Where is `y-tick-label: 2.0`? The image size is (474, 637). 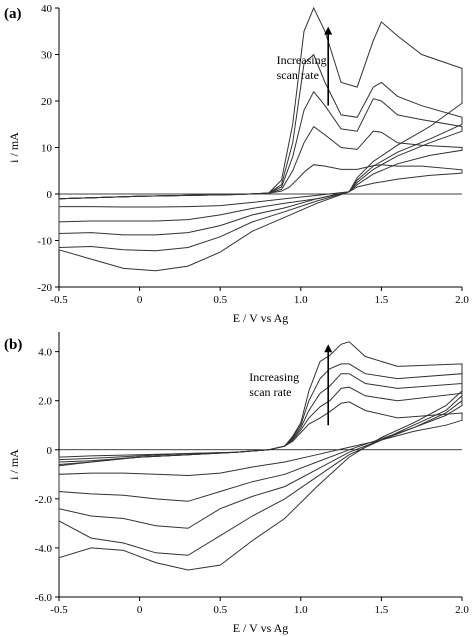 y-tick-label: 2.0 is located at coordinates (45, 402).